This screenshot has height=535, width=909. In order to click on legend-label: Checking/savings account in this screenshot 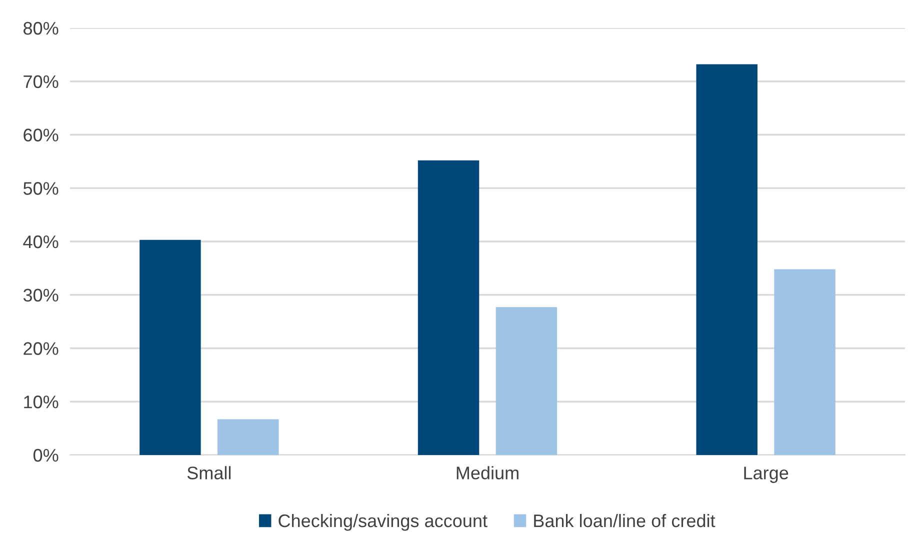, I will do `click(383, 522)`.